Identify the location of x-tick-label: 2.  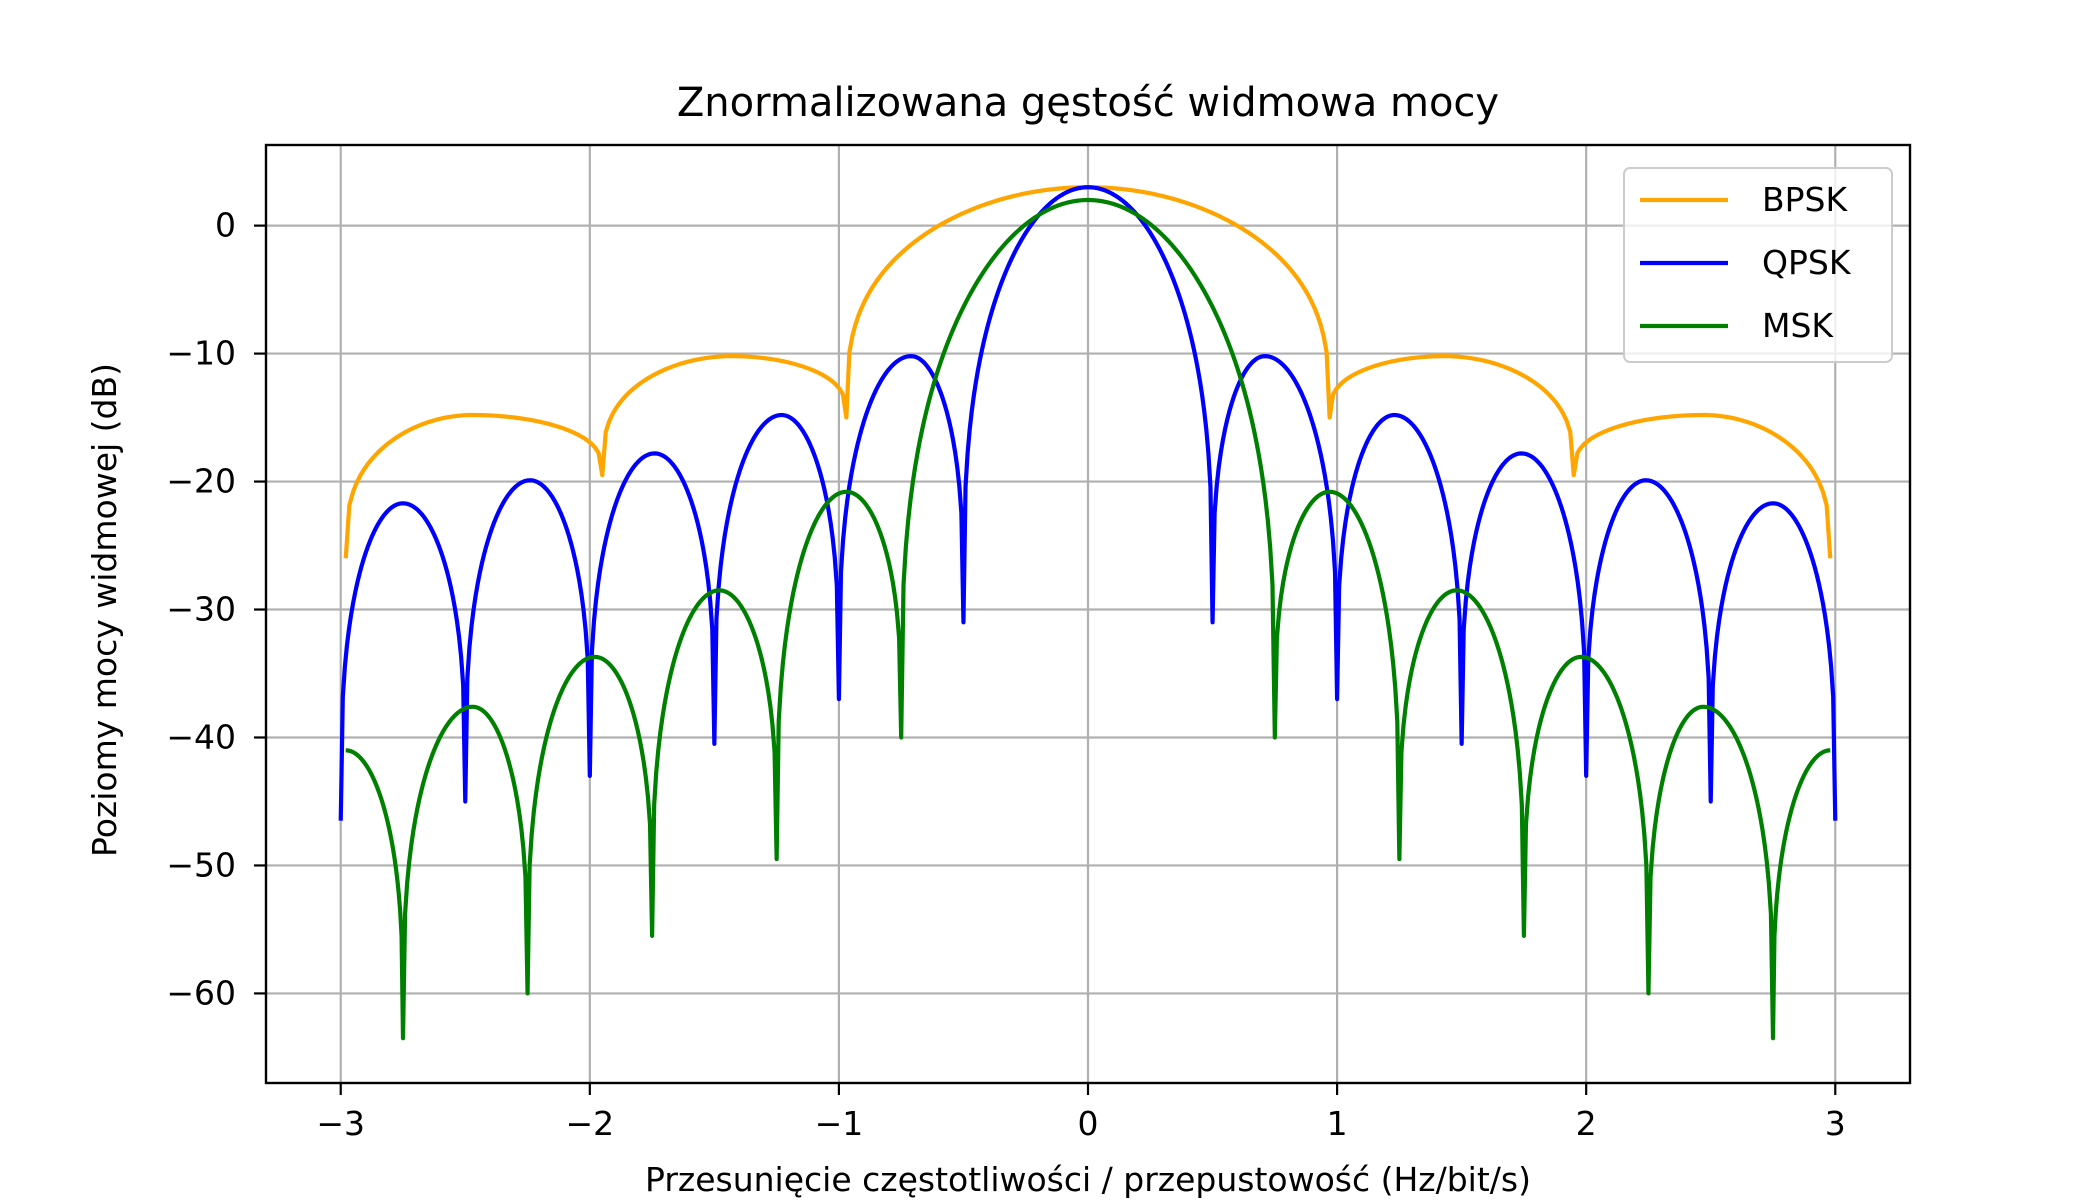
(1586, 1123).